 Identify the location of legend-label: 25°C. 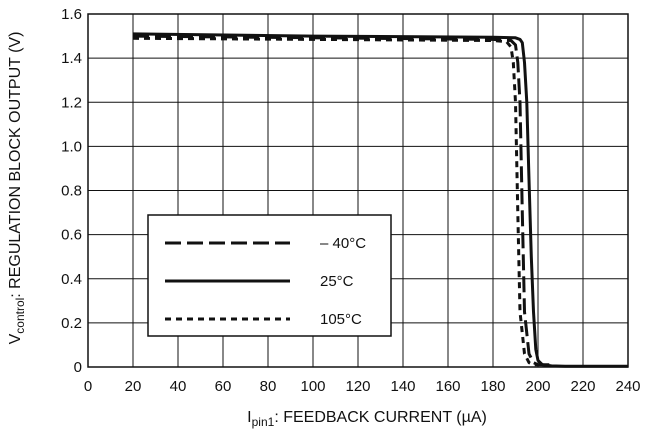
(337, 281).